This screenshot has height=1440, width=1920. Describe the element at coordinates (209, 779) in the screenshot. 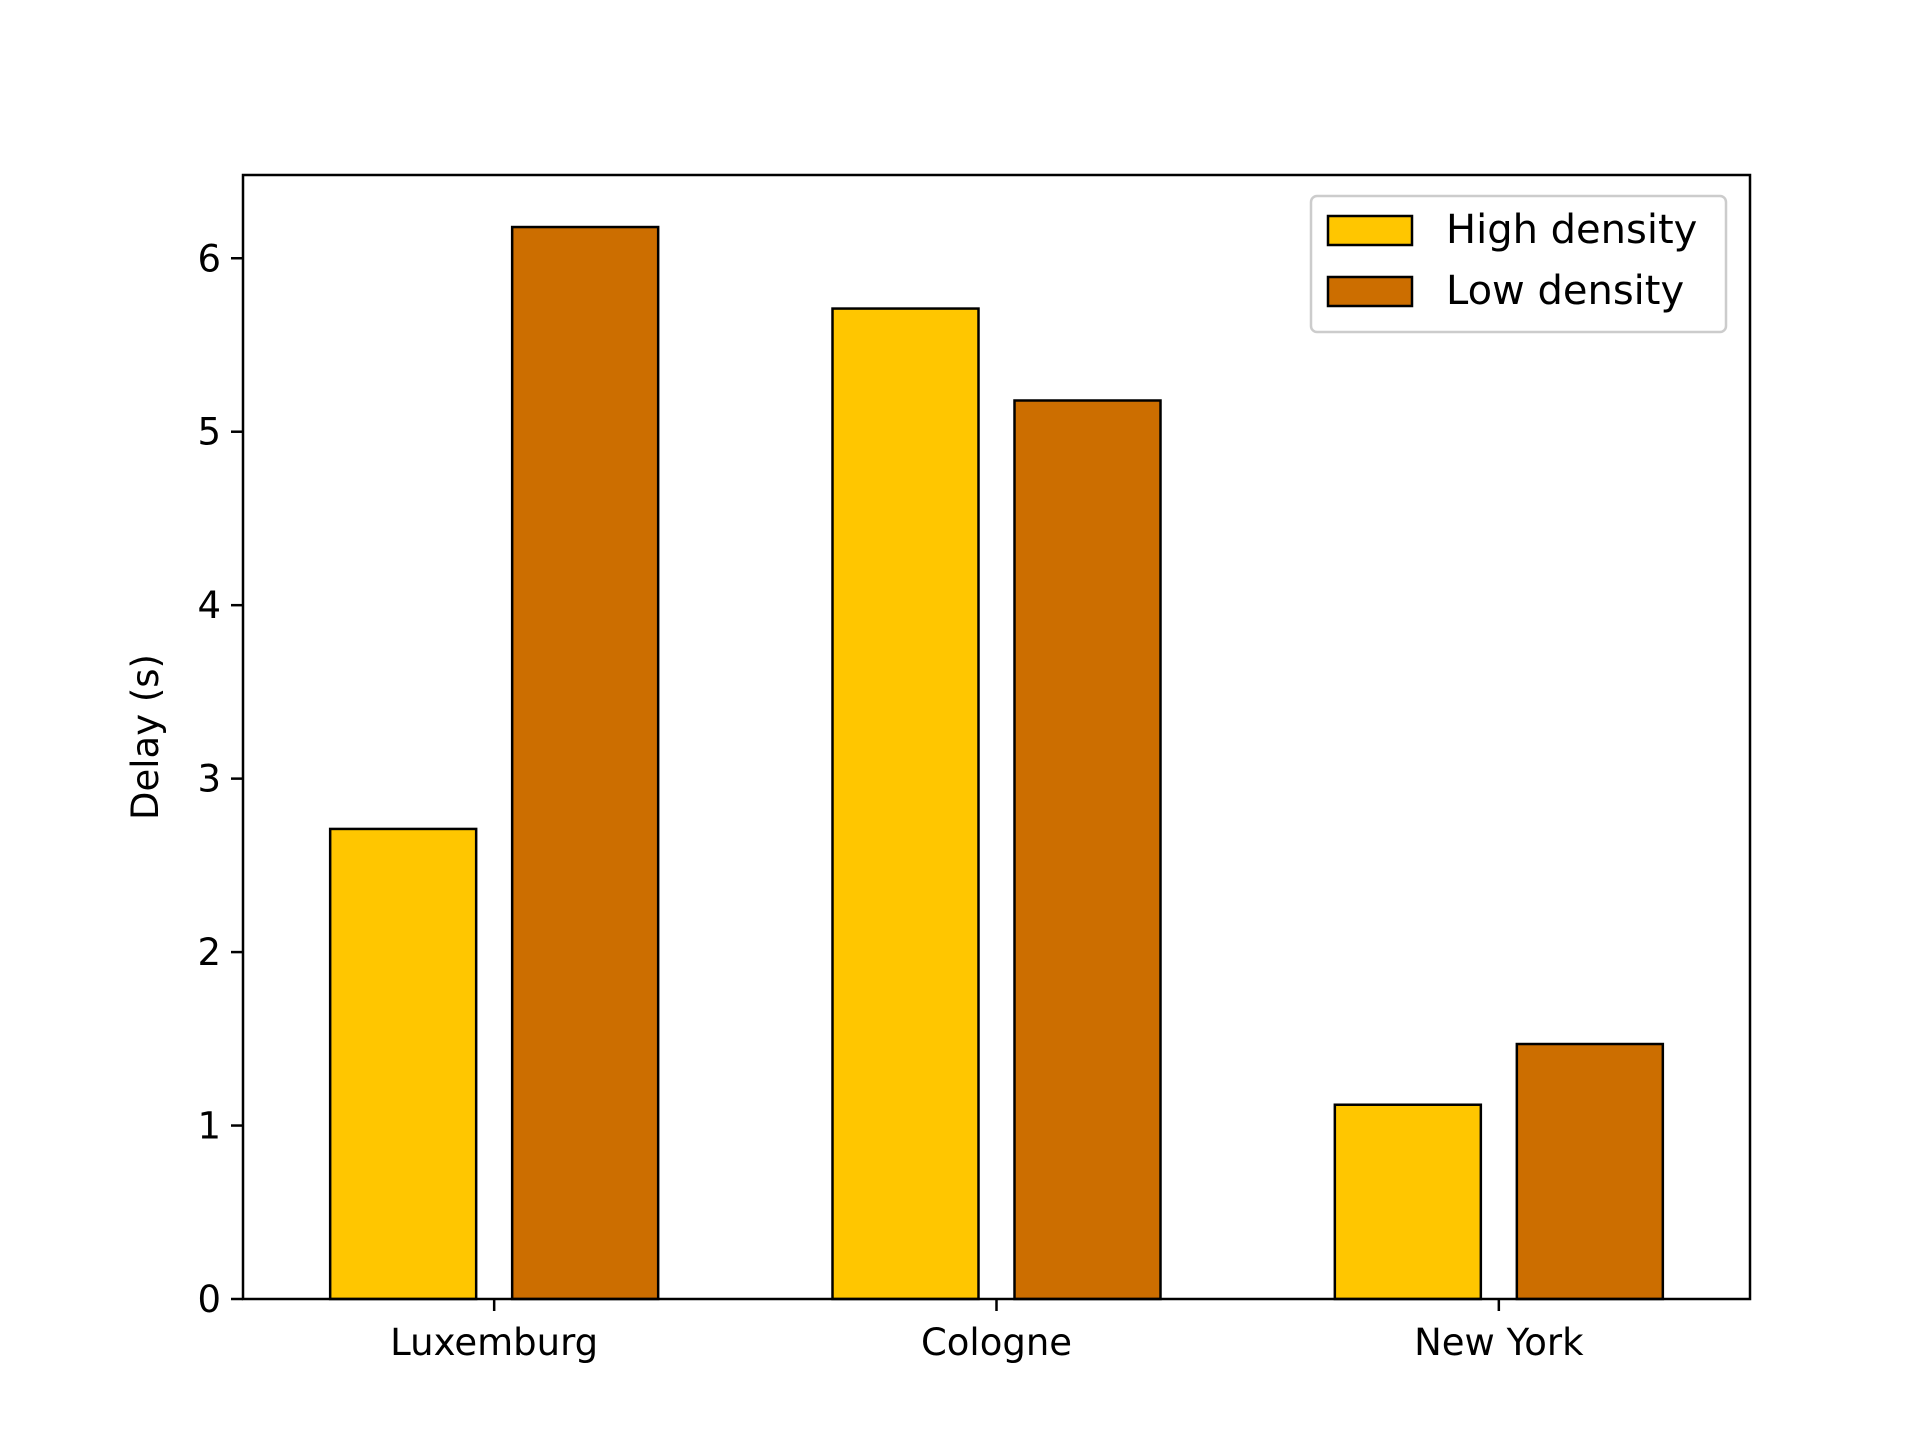

I see `y-tick-label: 3` at that location.